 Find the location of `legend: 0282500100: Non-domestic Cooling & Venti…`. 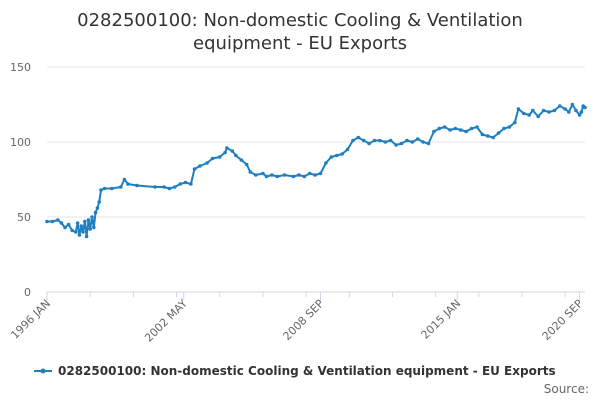

legend: 0282500100: Non-domestic Cooling & Venti… is located at coordinates (295, 371).